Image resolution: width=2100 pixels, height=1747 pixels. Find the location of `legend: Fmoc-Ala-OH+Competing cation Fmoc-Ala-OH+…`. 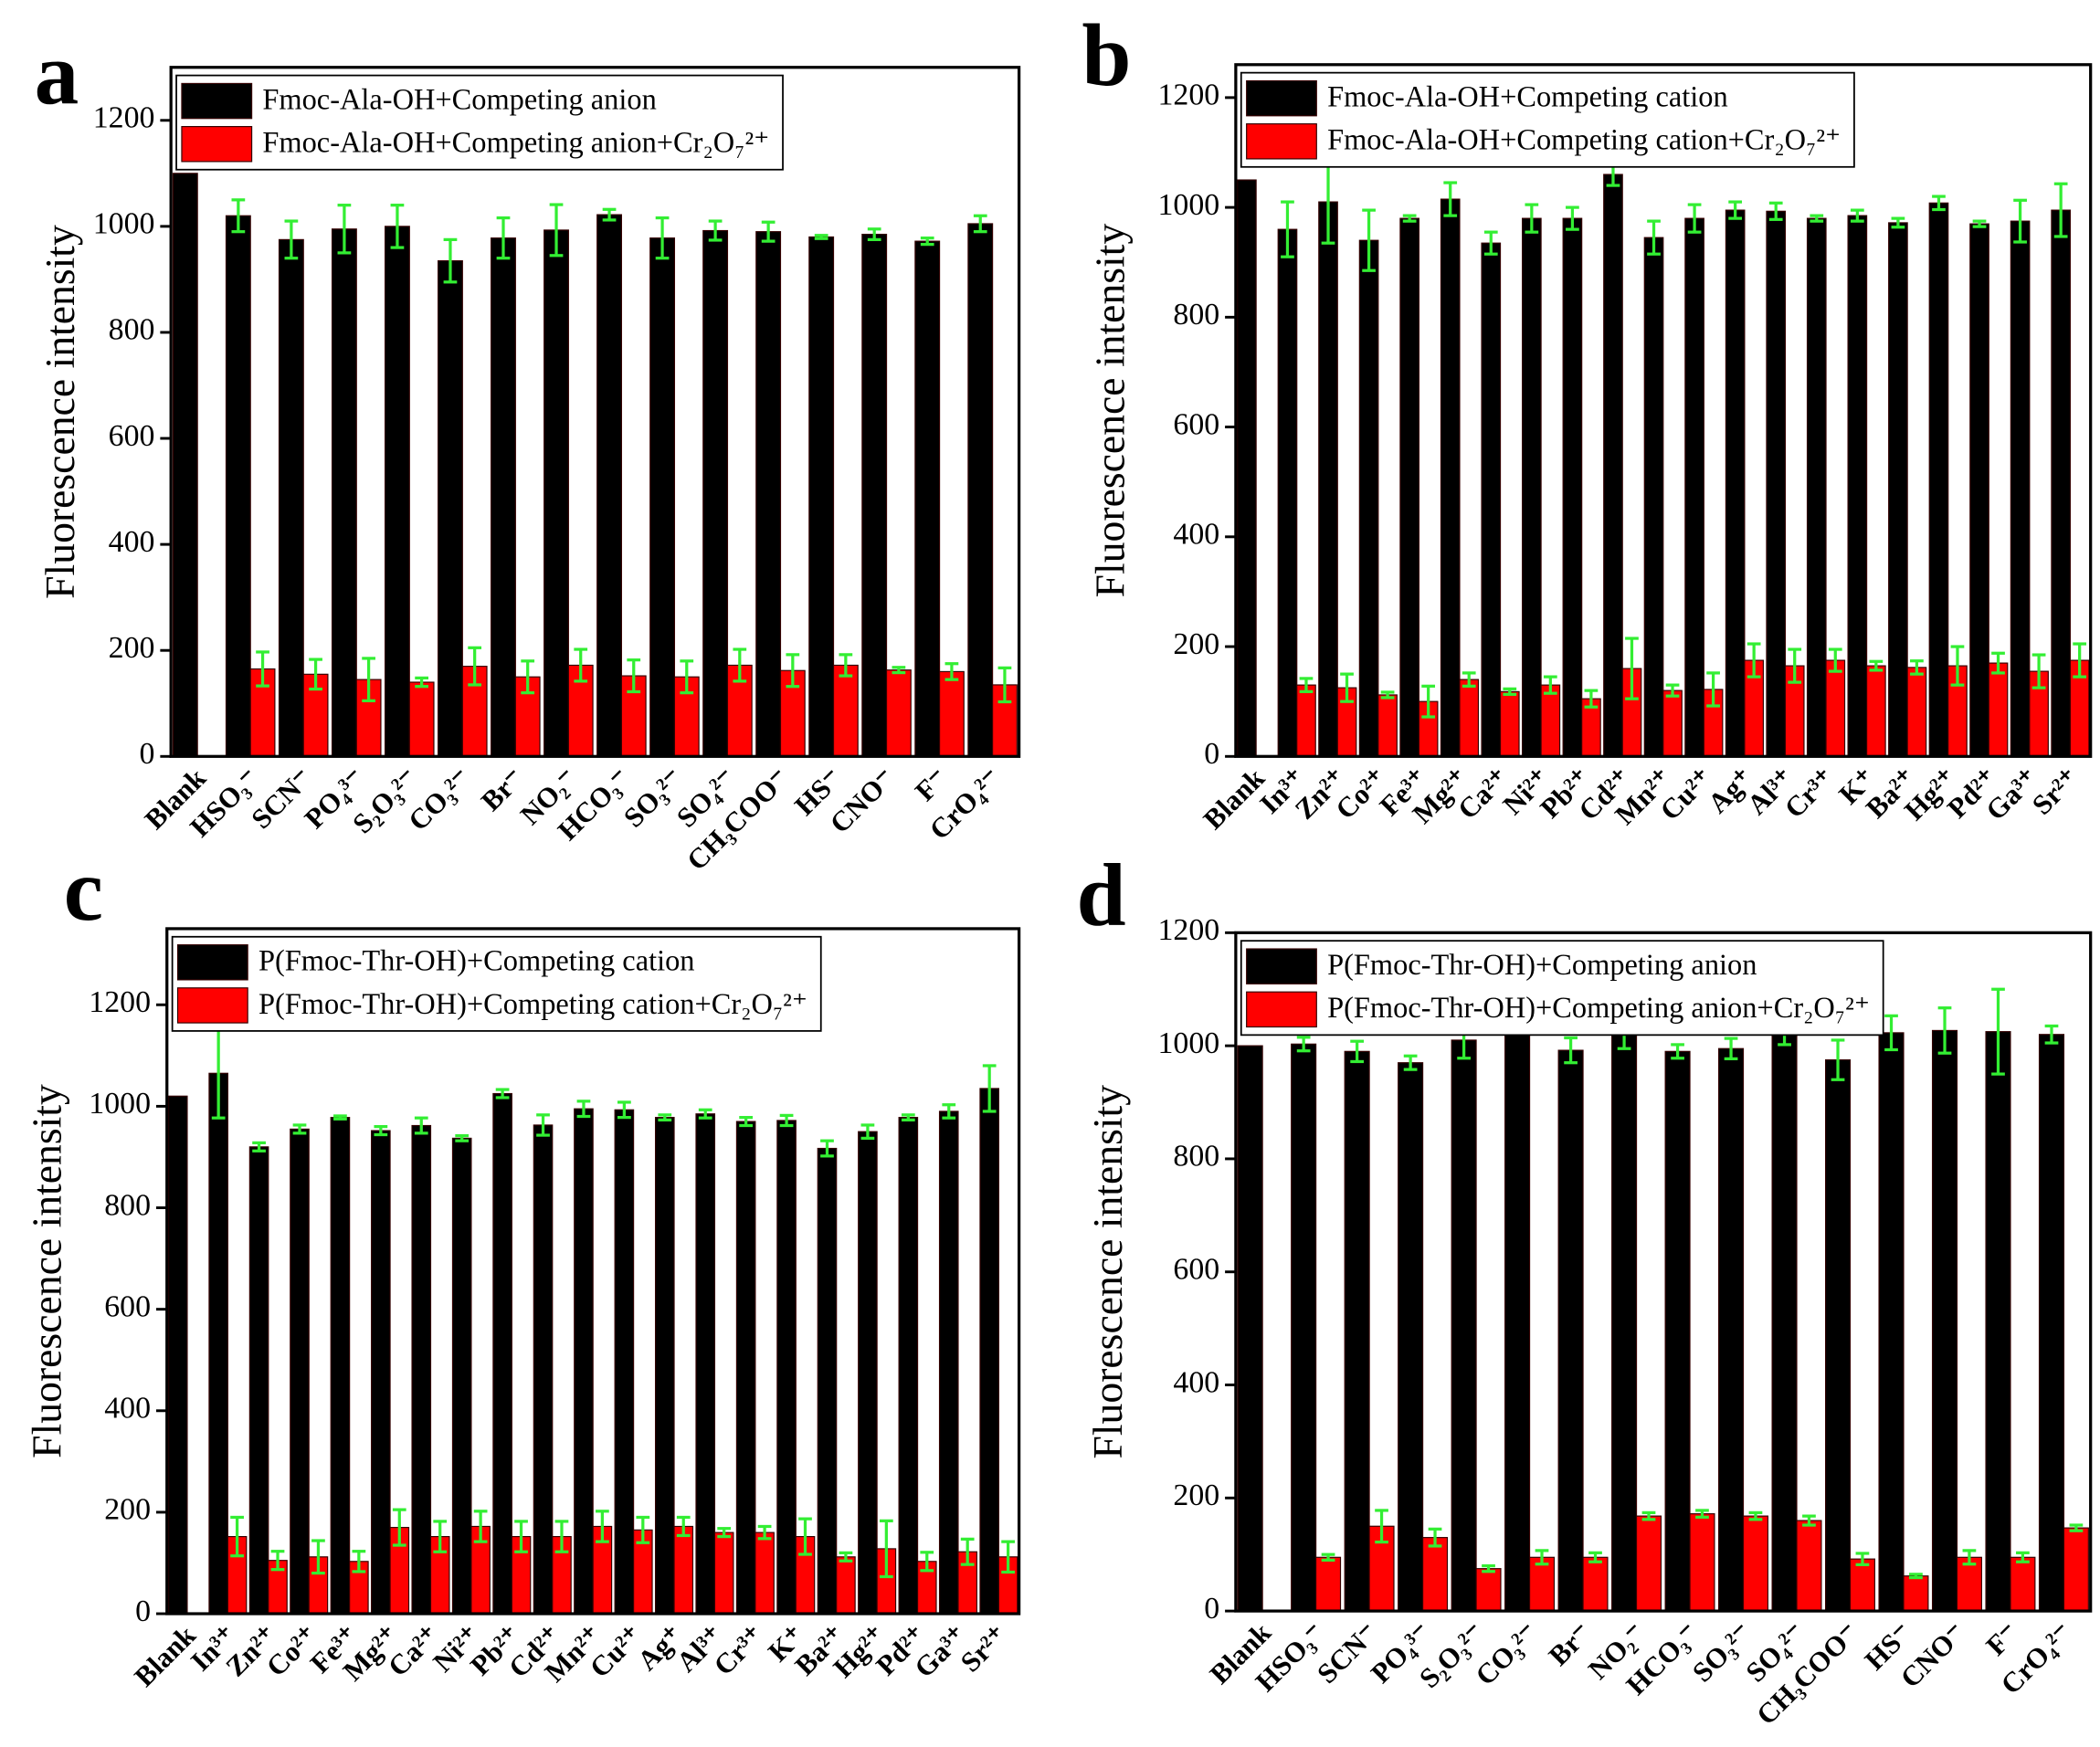

legend: Fmoc-Ala-OH+Competing cation Fmoc-Ala-OH+… is located at coordinates (1548, 120).